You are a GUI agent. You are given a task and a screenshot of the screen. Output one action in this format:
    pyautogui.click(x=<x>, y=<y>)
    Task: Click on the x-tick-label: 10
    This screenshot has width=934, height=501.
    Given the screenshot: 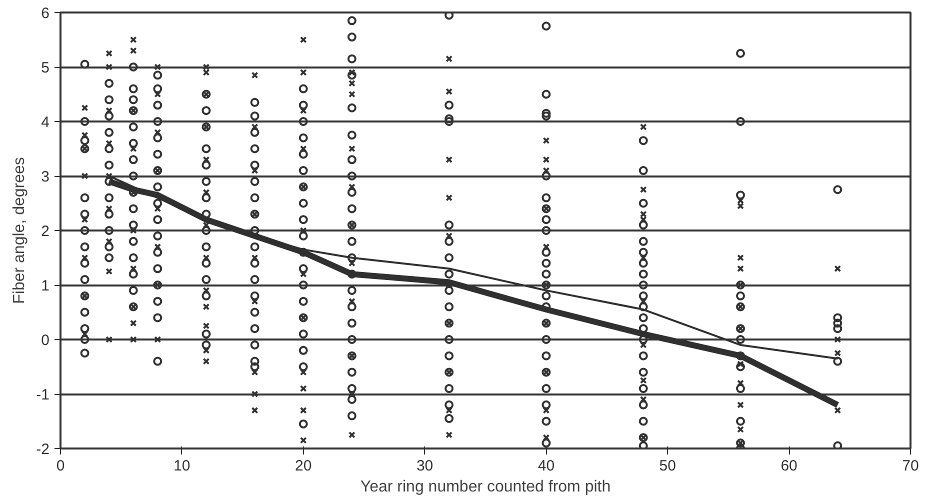 What is the action you would take?
    pyautogui.click(x=182, y=466)
    